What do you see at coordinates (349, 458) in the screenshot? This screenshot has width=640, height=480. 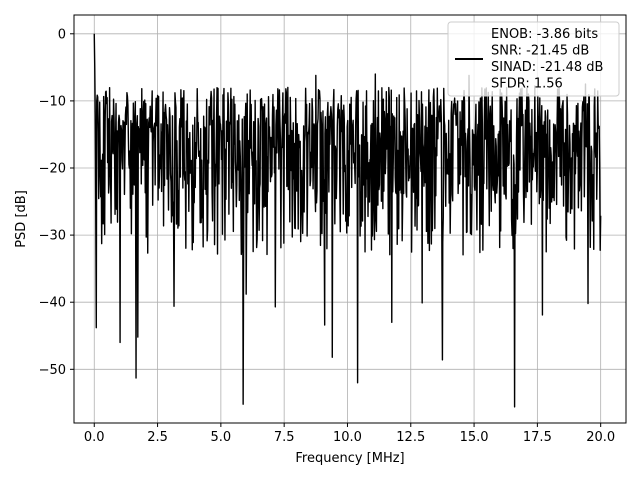 I see `x-axis-label: Frequency [MHz]` at bounding box center [349, 458].